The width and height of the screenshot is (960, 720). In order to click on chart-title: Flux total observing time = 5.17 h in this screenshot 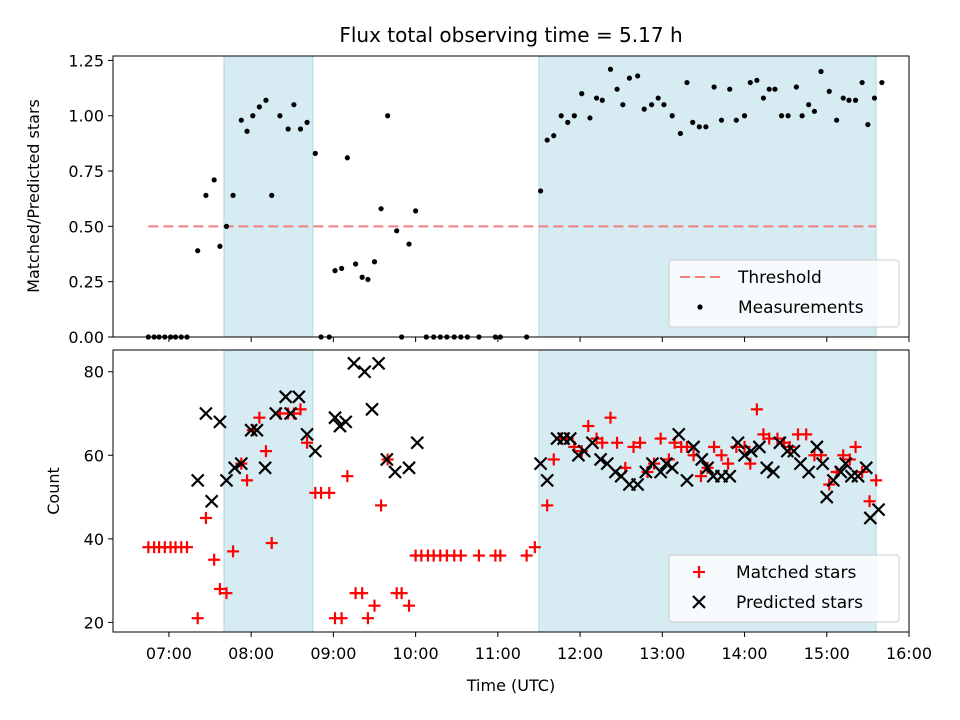, I will do `click(510, 35)`.